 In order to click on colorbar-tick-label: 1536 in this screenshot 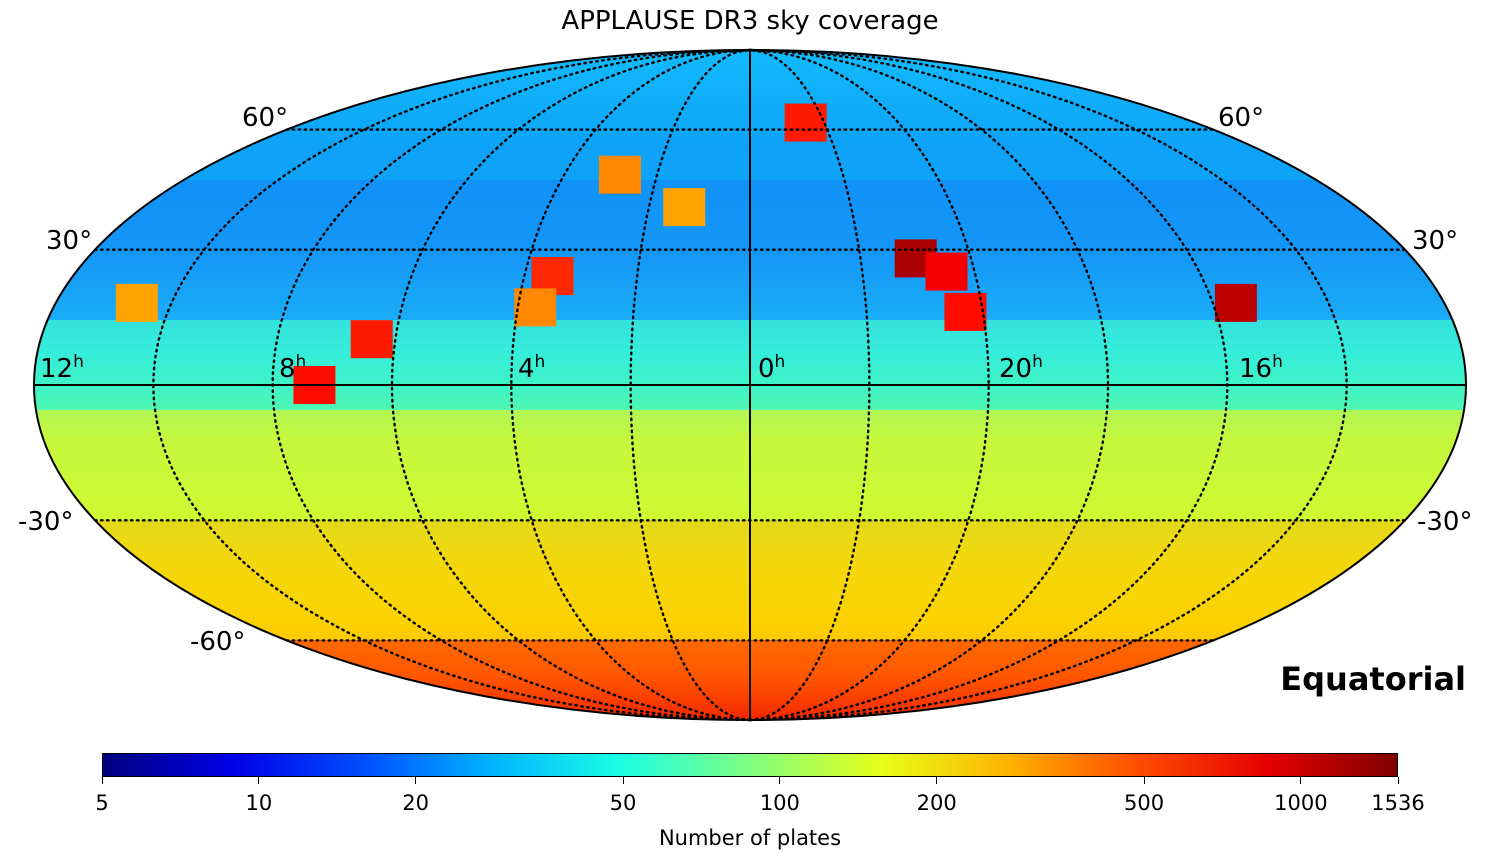, I will do `click(1398, 803)`.